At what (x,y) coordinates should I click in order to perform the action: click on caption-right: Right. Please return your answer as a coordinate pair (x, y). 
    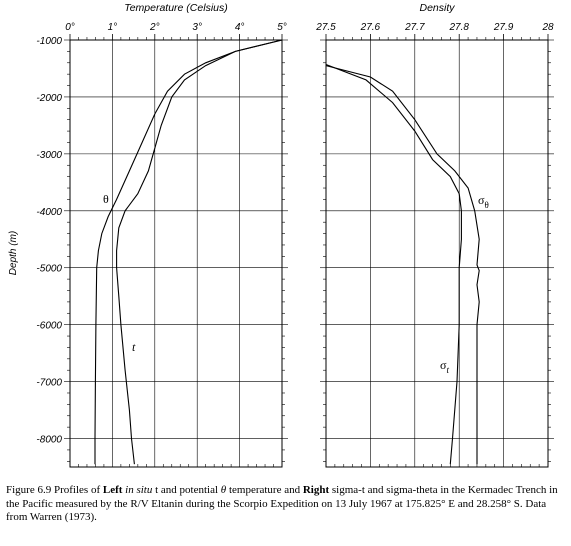
    Looking at the image, I should click on (316, 490).